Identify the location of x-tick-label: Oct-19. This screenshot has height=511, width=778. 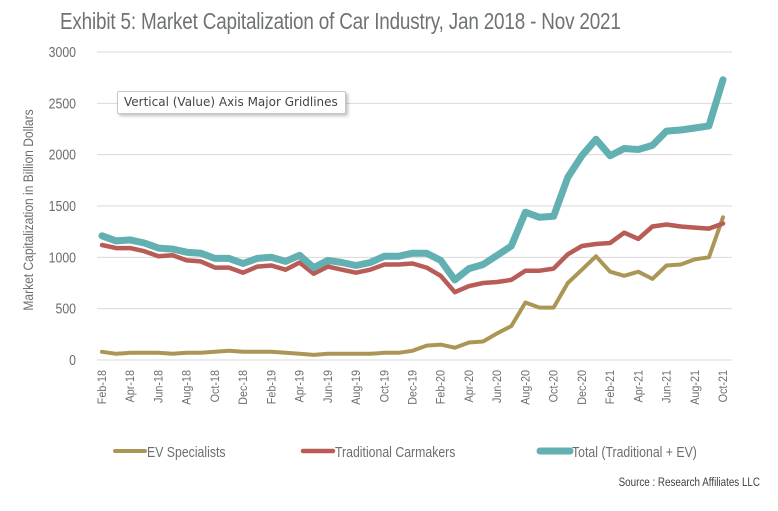
(385, 386).